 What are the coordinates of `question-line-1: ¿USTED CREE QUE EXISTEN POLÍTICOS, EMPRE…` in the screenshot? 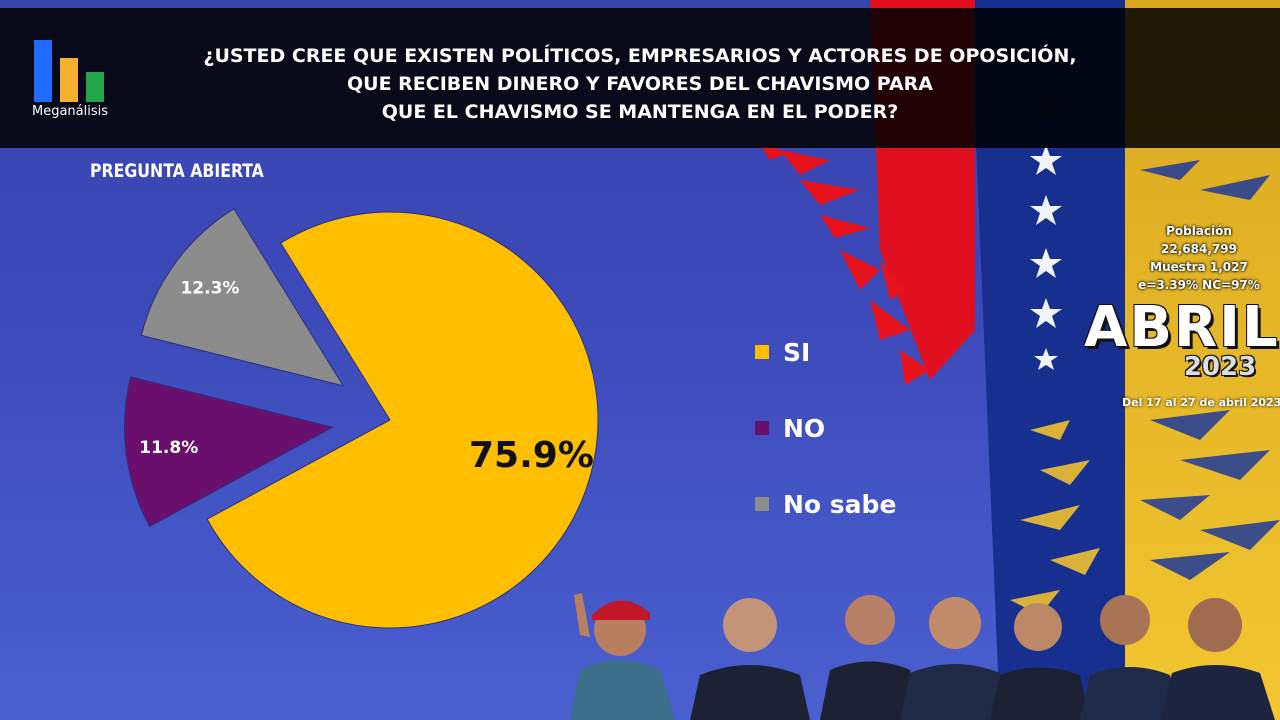 It's located at (640, 56).